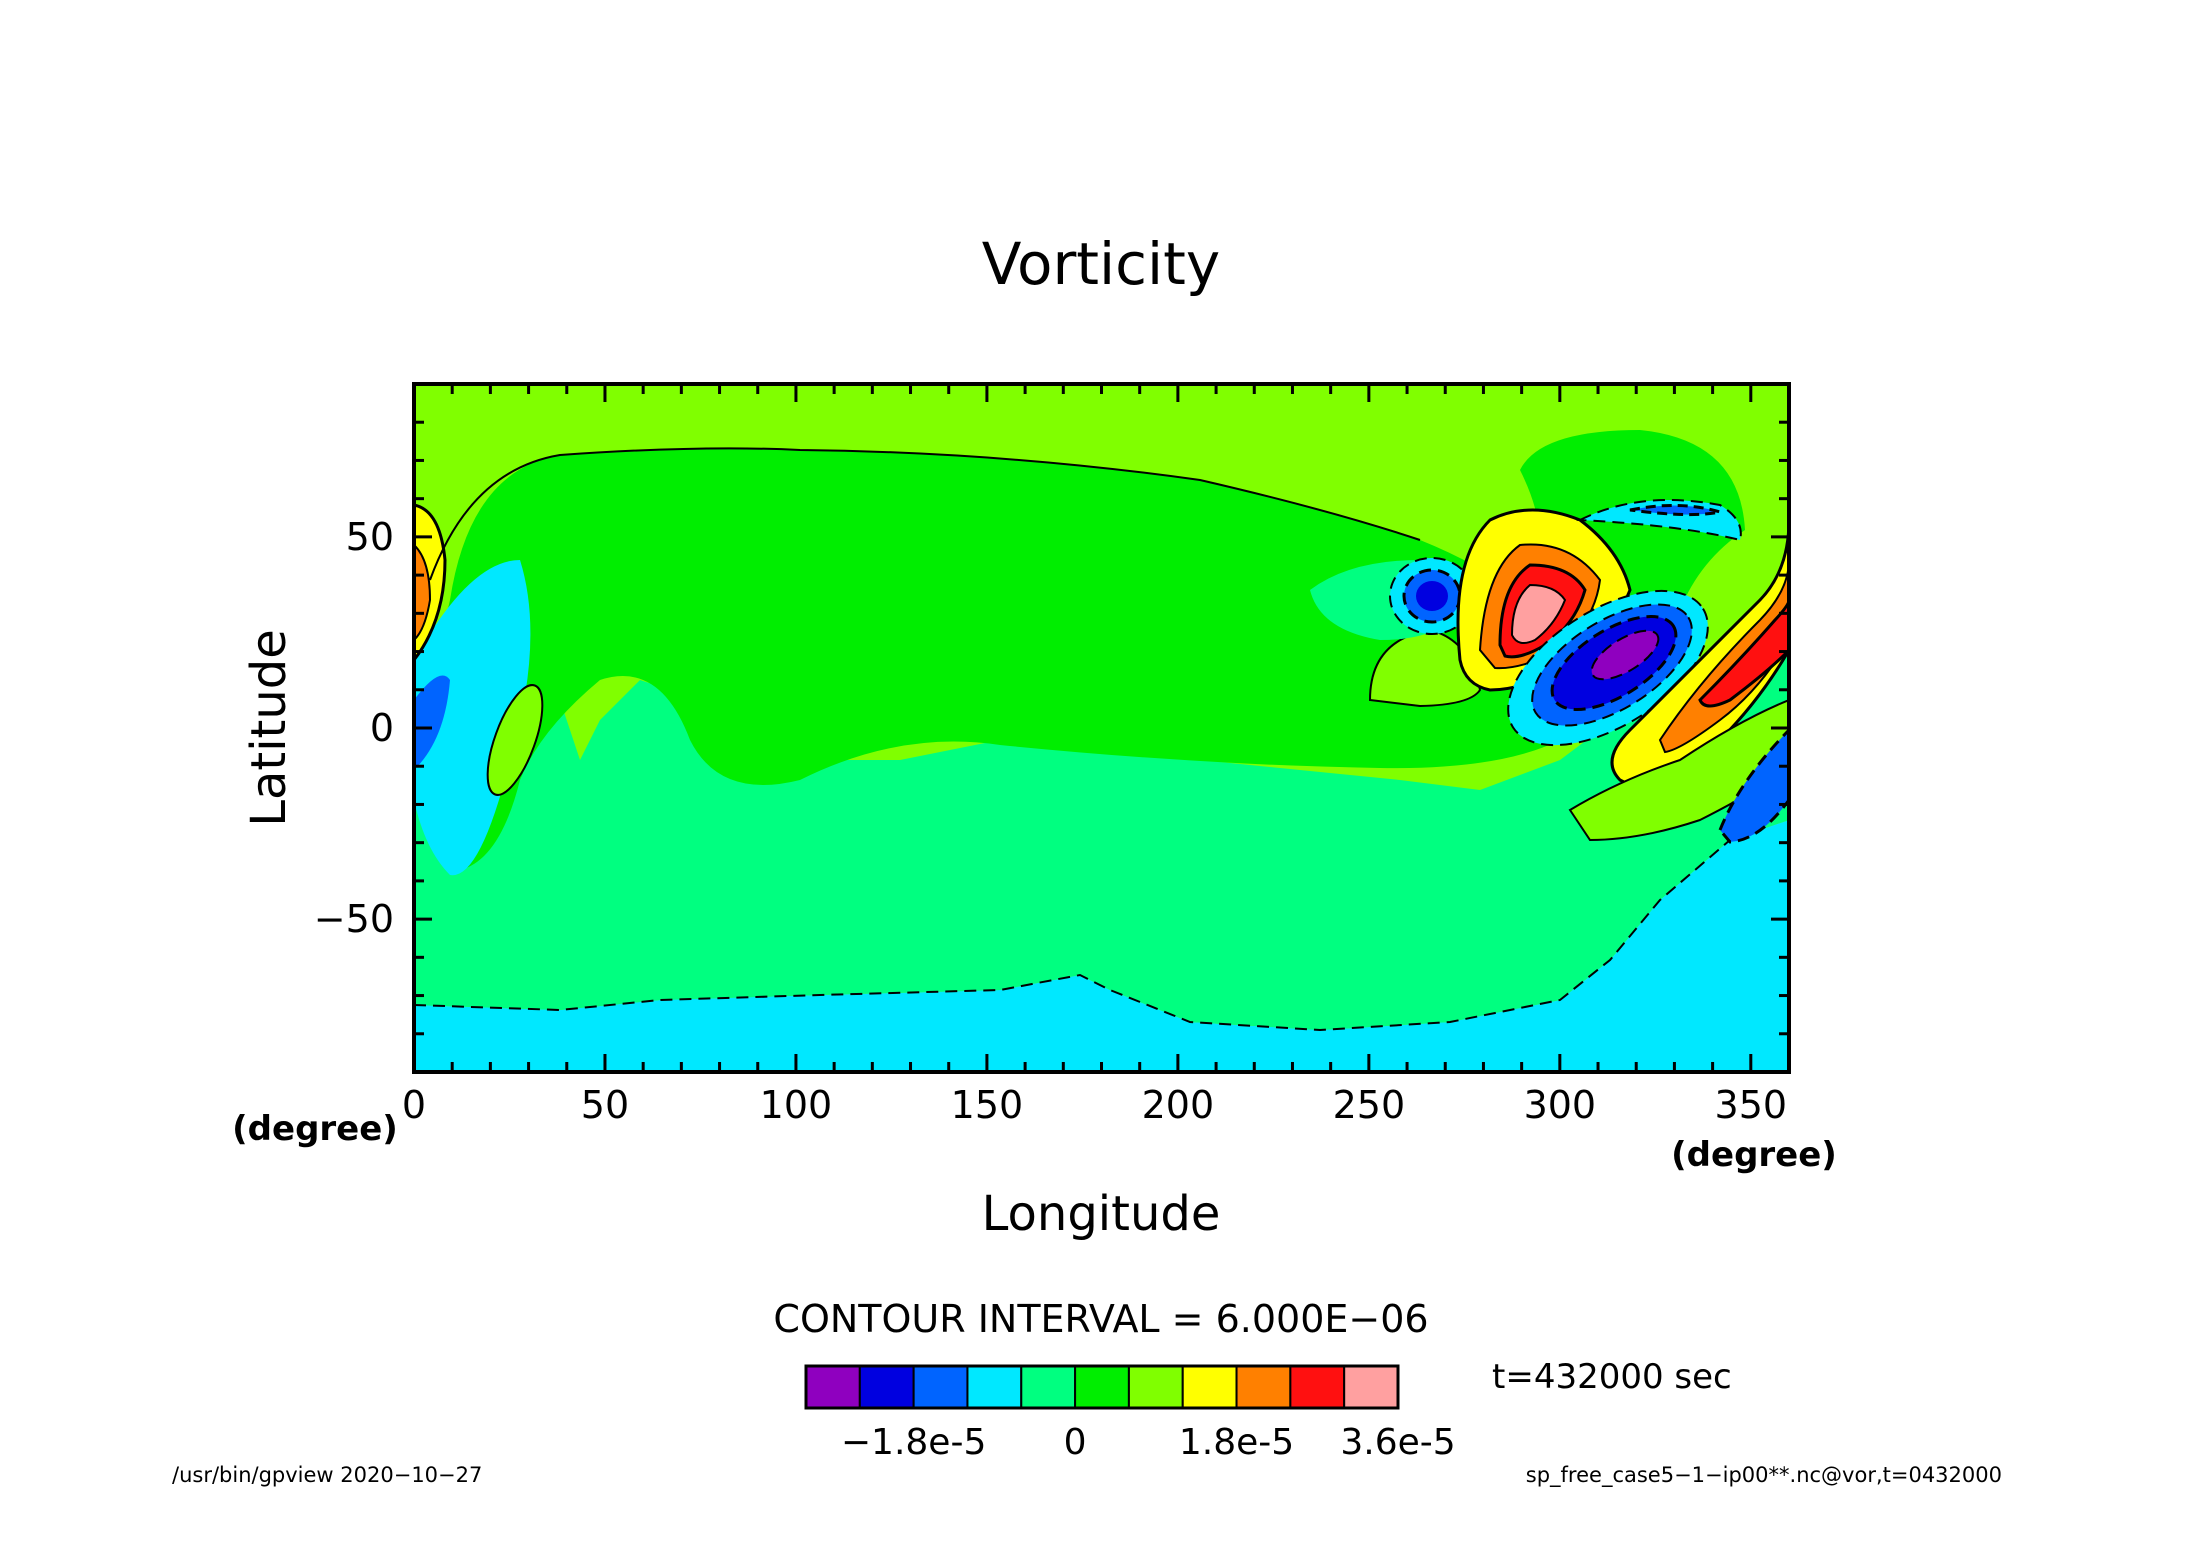 This screenshot has height=1546, width=2188. What do you see at coordinates (1560, 1105) in the screenshot?
I see `x-tick-label: 300` at bounding box center [1560, 1105].